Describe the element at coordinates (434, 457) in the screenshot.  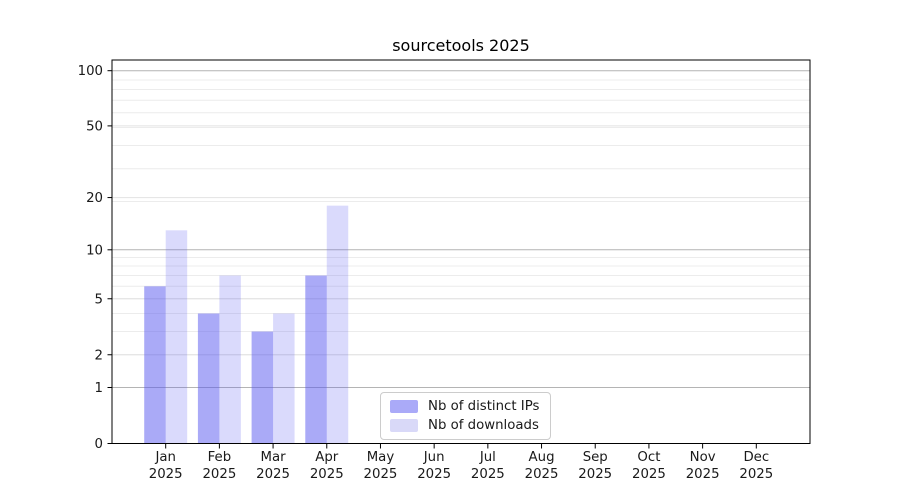
I see `x-tick-label-month: Jun` at that location.